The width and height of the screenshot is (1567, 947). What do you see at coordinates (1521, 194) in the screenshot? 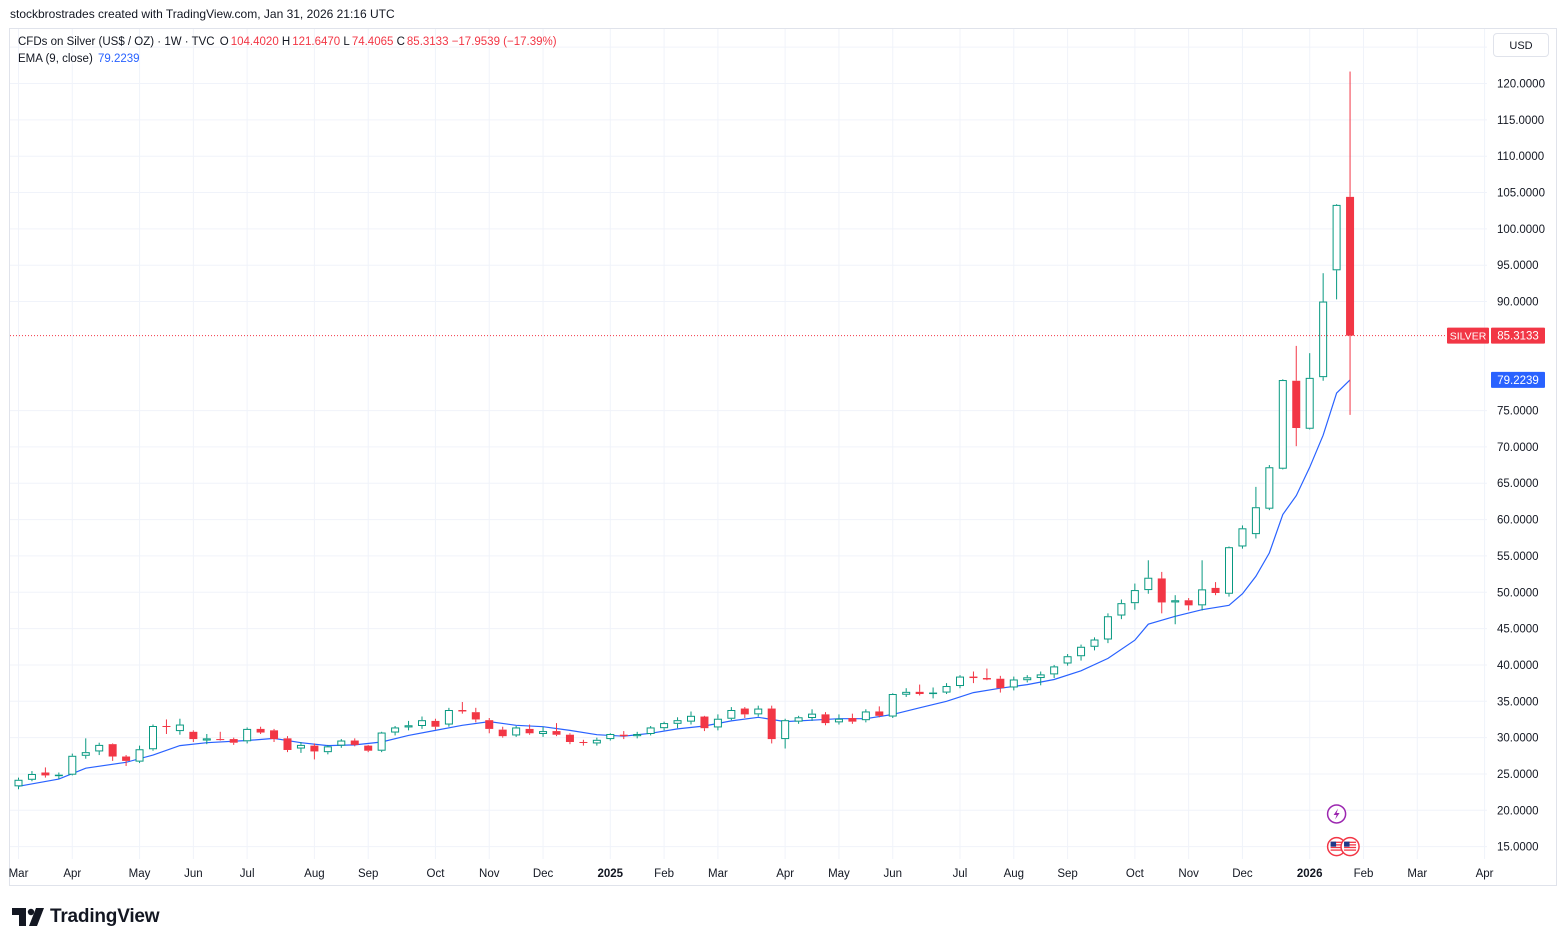
I see `y-tick-label: 105.0000` at bounding box center [1521, 194].